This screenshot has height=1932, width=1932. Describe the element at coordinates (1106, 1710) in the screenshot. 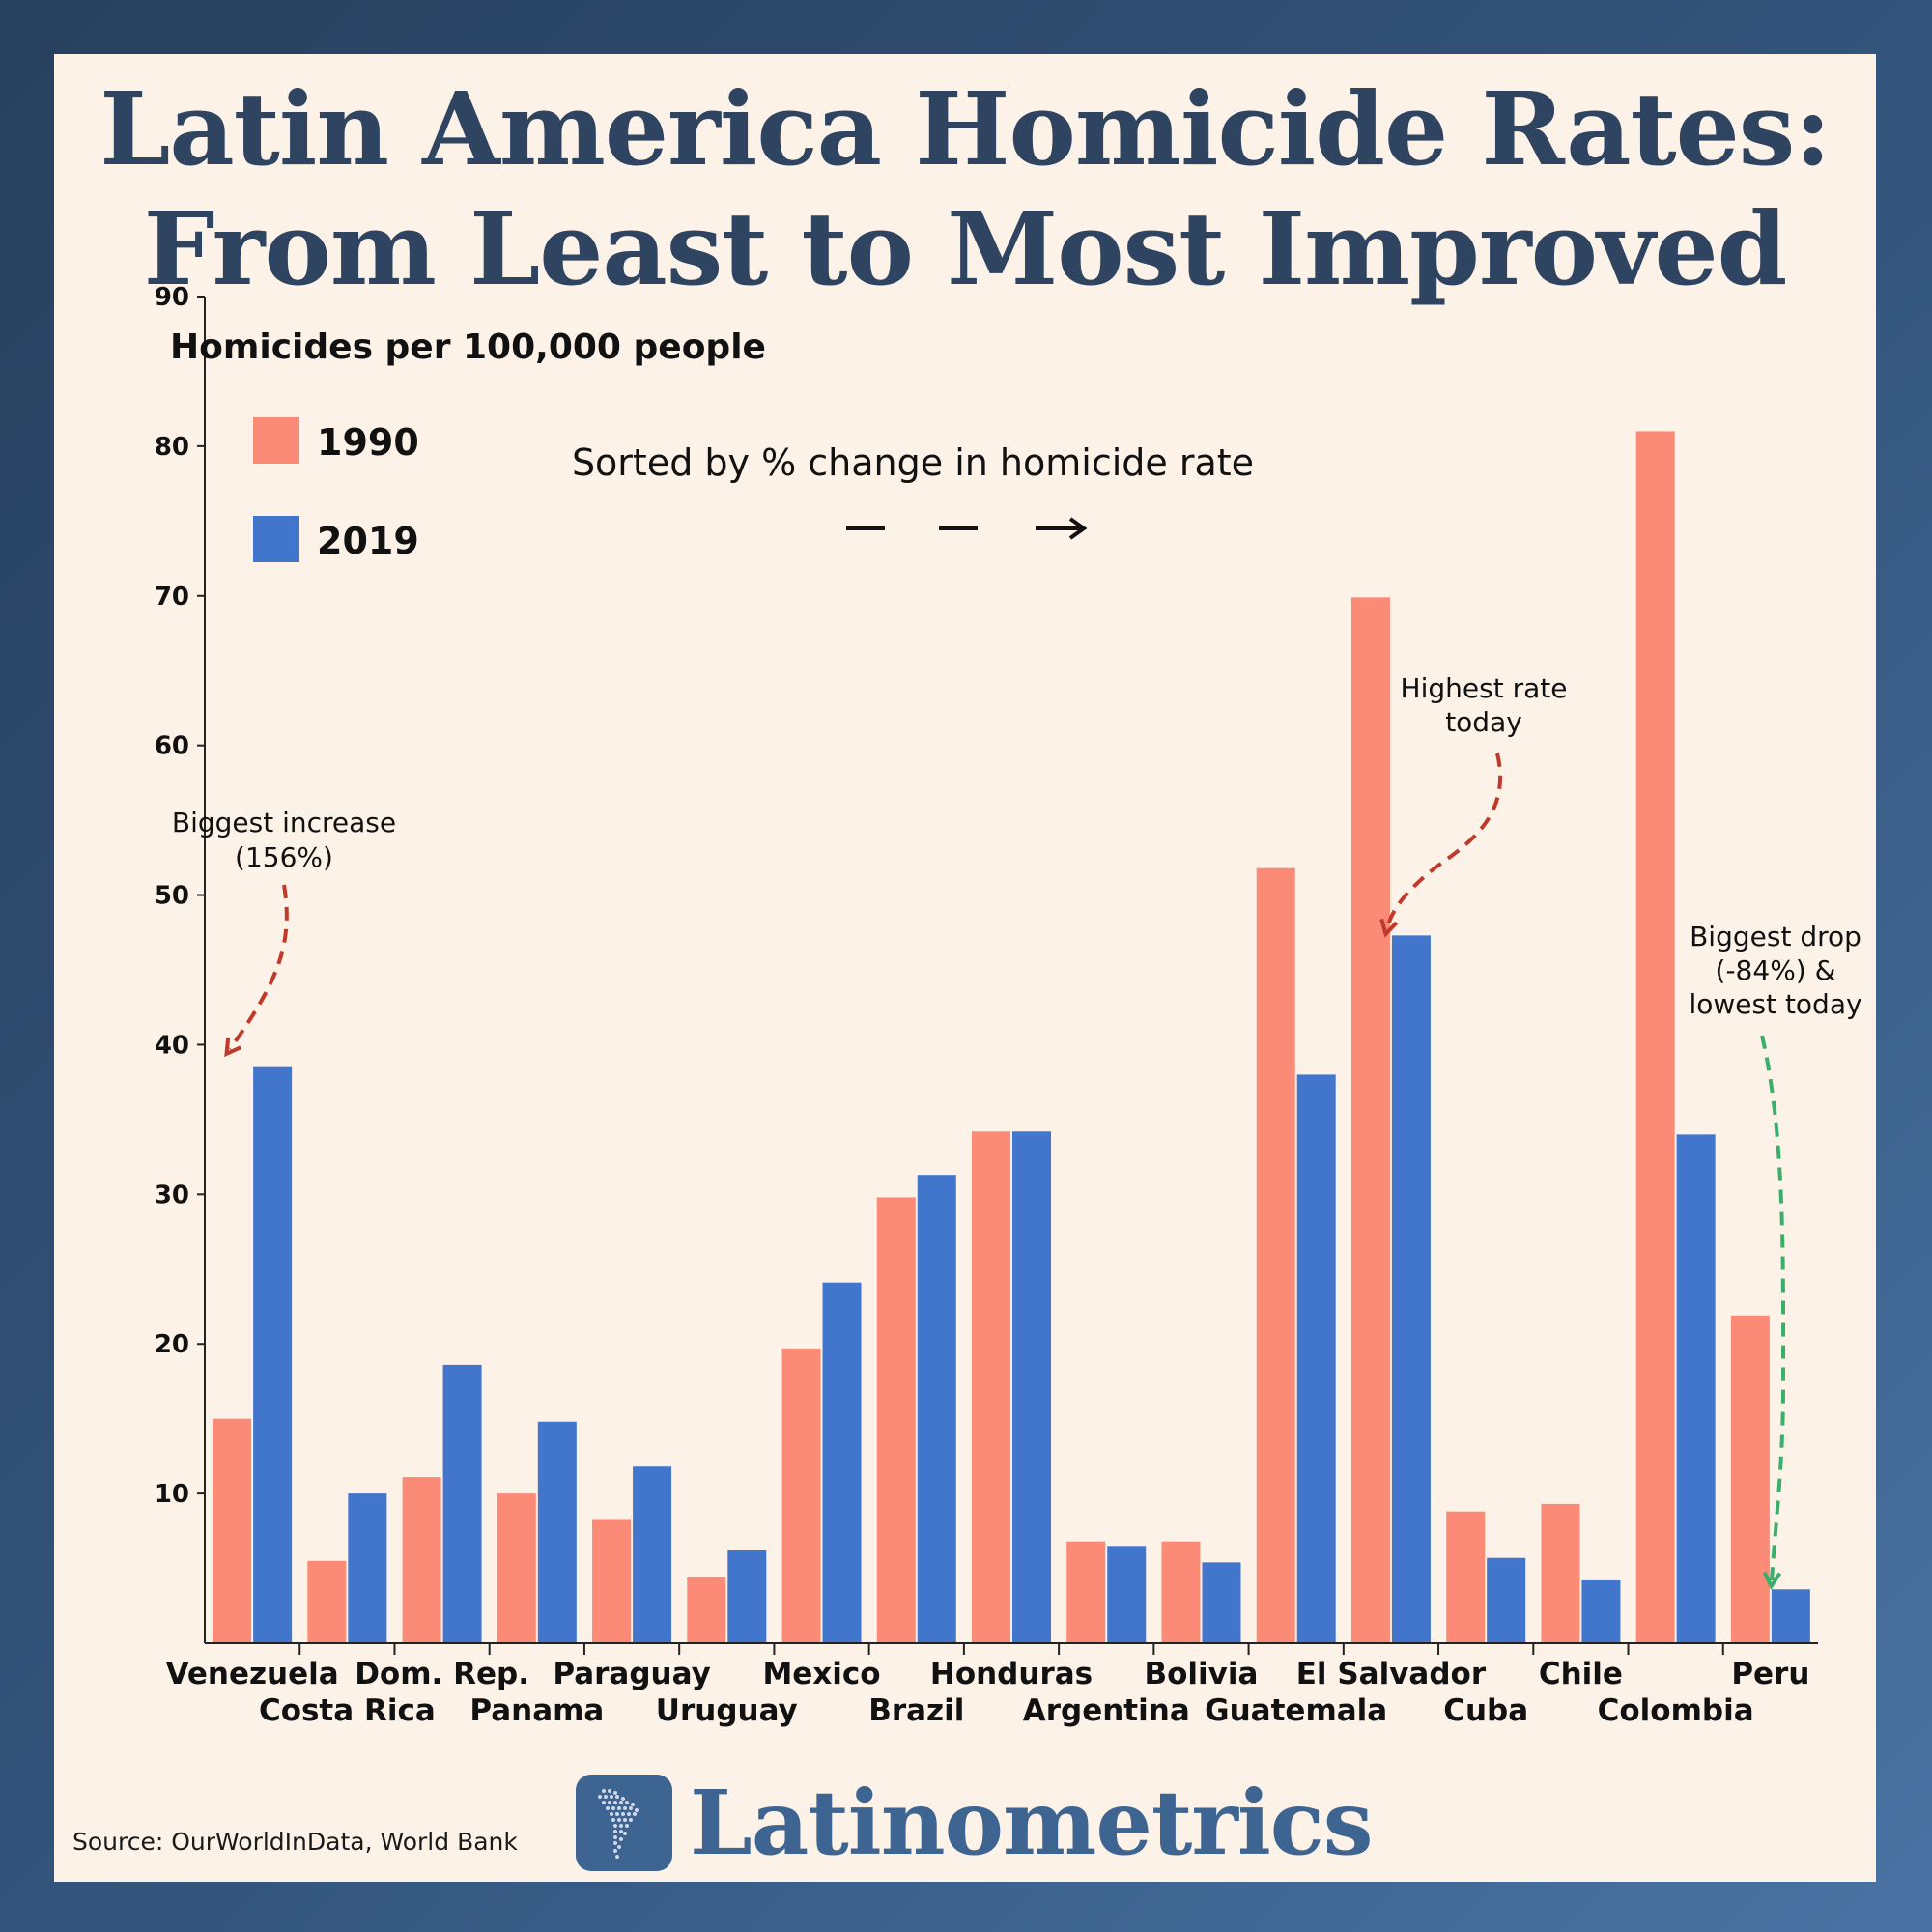

I see `x-label-argentina: Argentina` at that location.